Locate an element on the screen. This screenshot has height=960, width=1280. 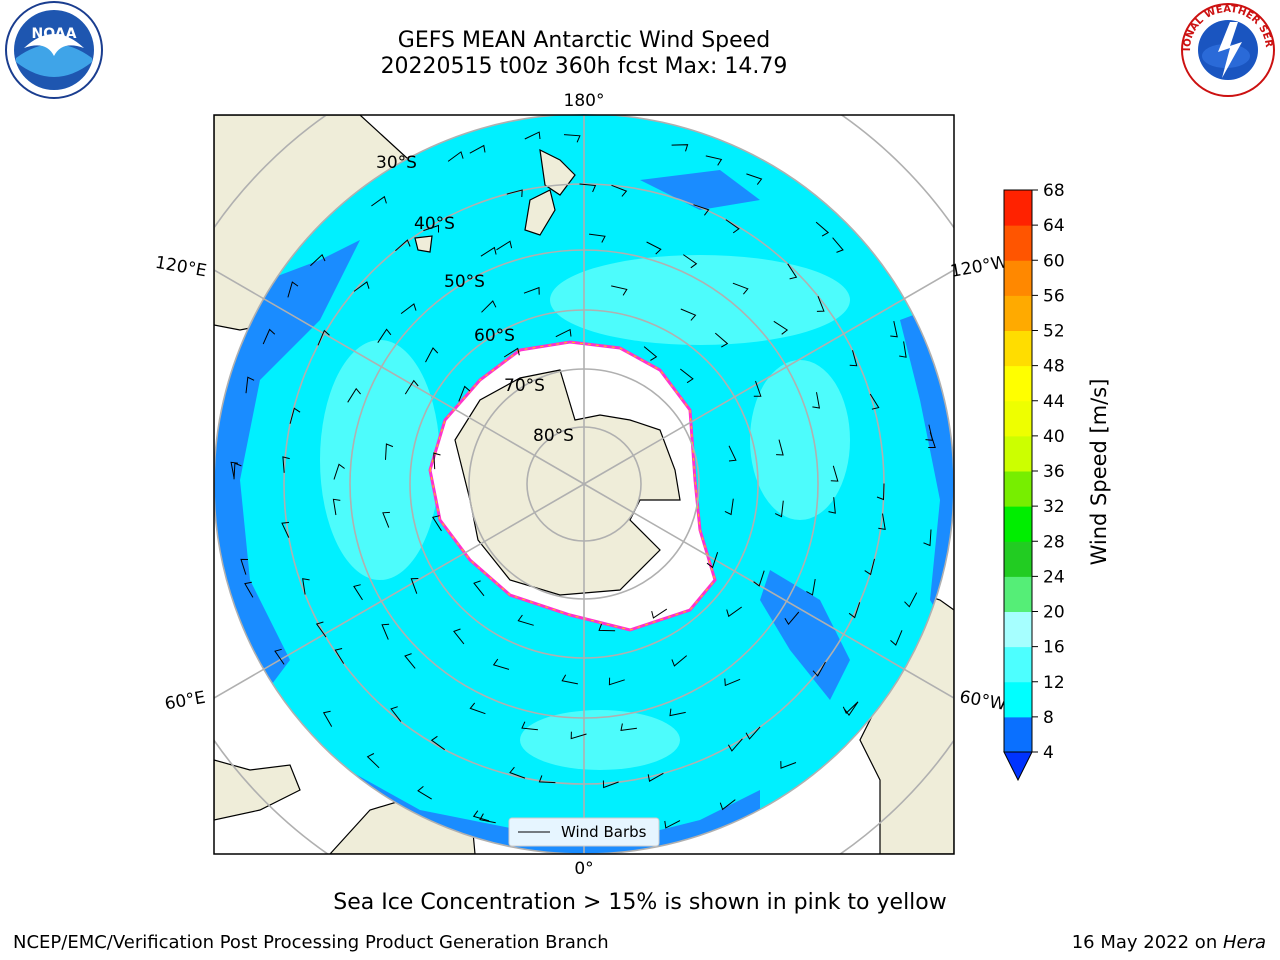
colorbar-tick-label: 24 is located at coordinates (1054, 577).